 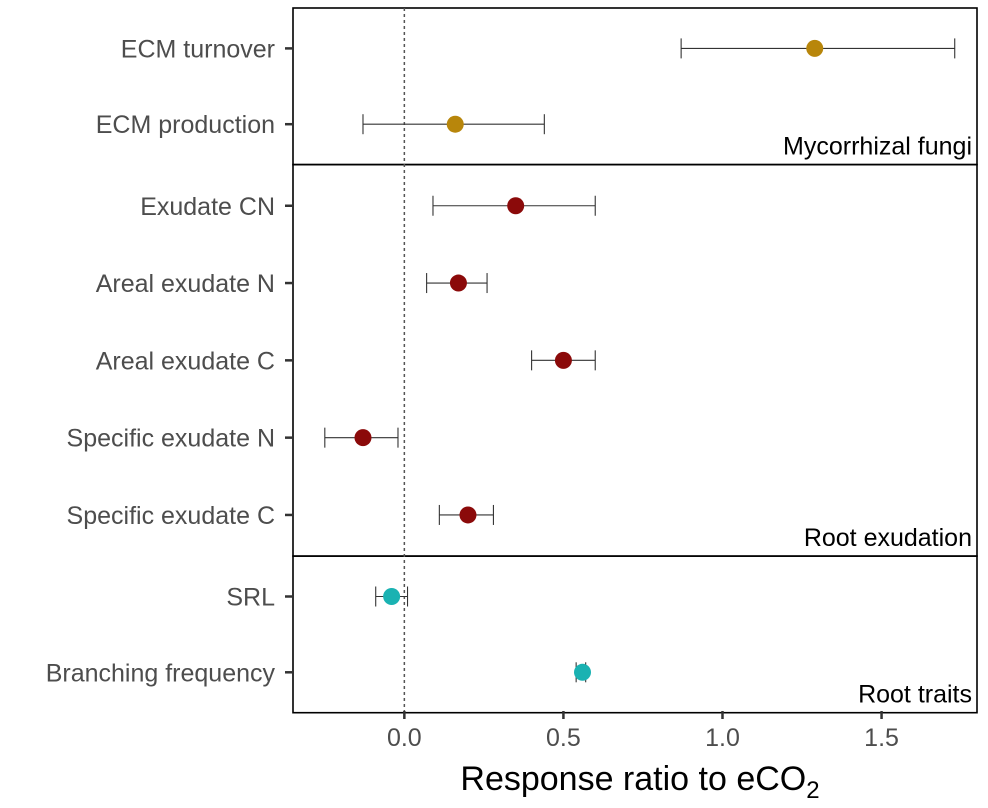 I want to click on y-tick-label: Areal exudate C, so click(x=185, y=361).